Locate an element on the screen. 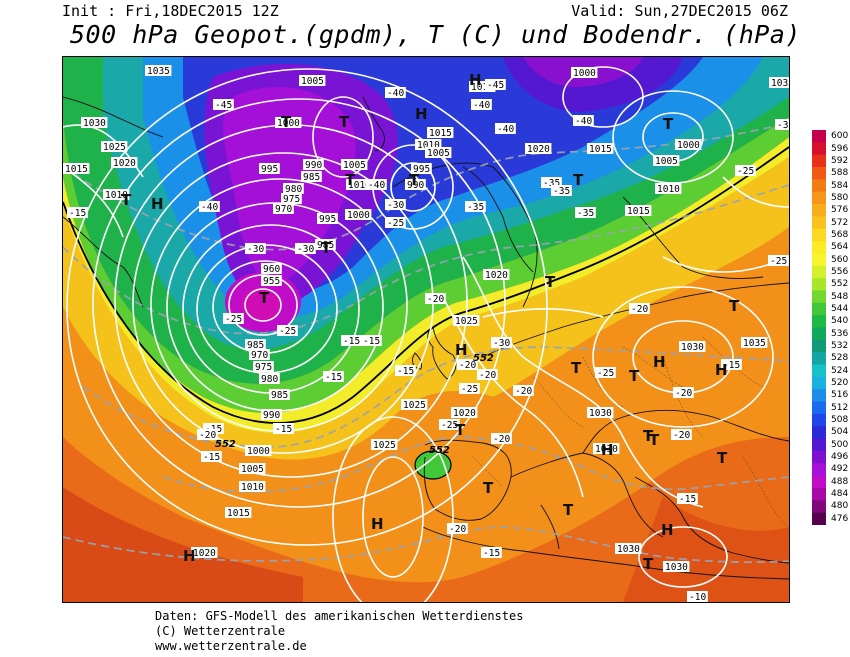 The image size is (850, 657). colorbar is located at coordinates (819, 328).